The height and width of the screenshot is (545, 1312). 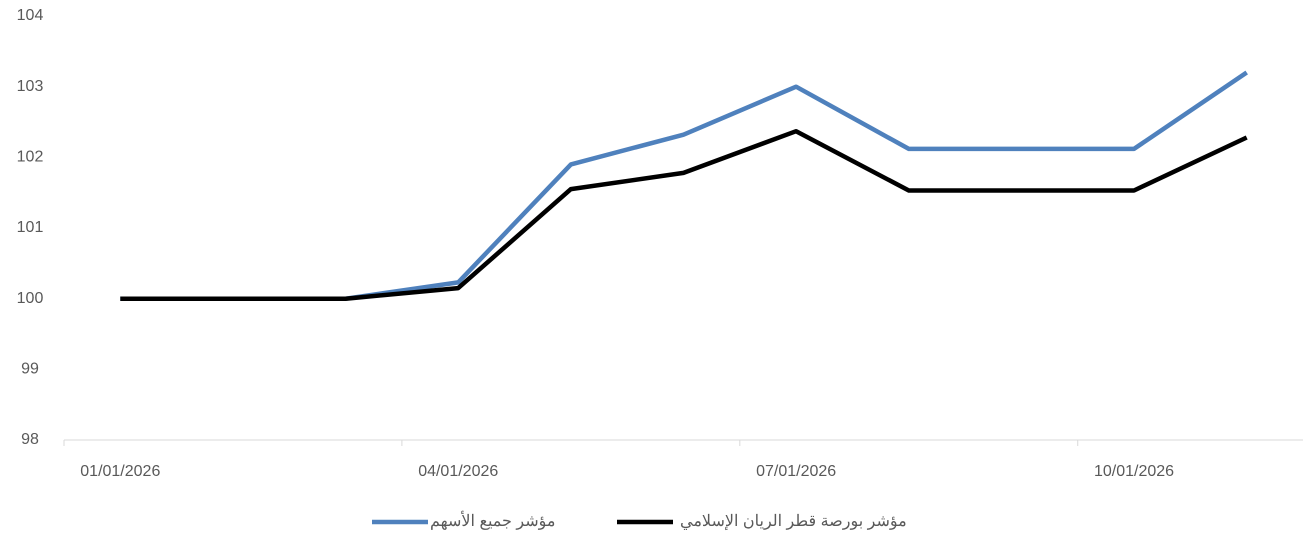 What do you see at coordinates (793, 521) in the screenshot?
I see `legend-label: مؤشر بورصة قطر الريان الإسلامي` at bounding box center [793, 521].